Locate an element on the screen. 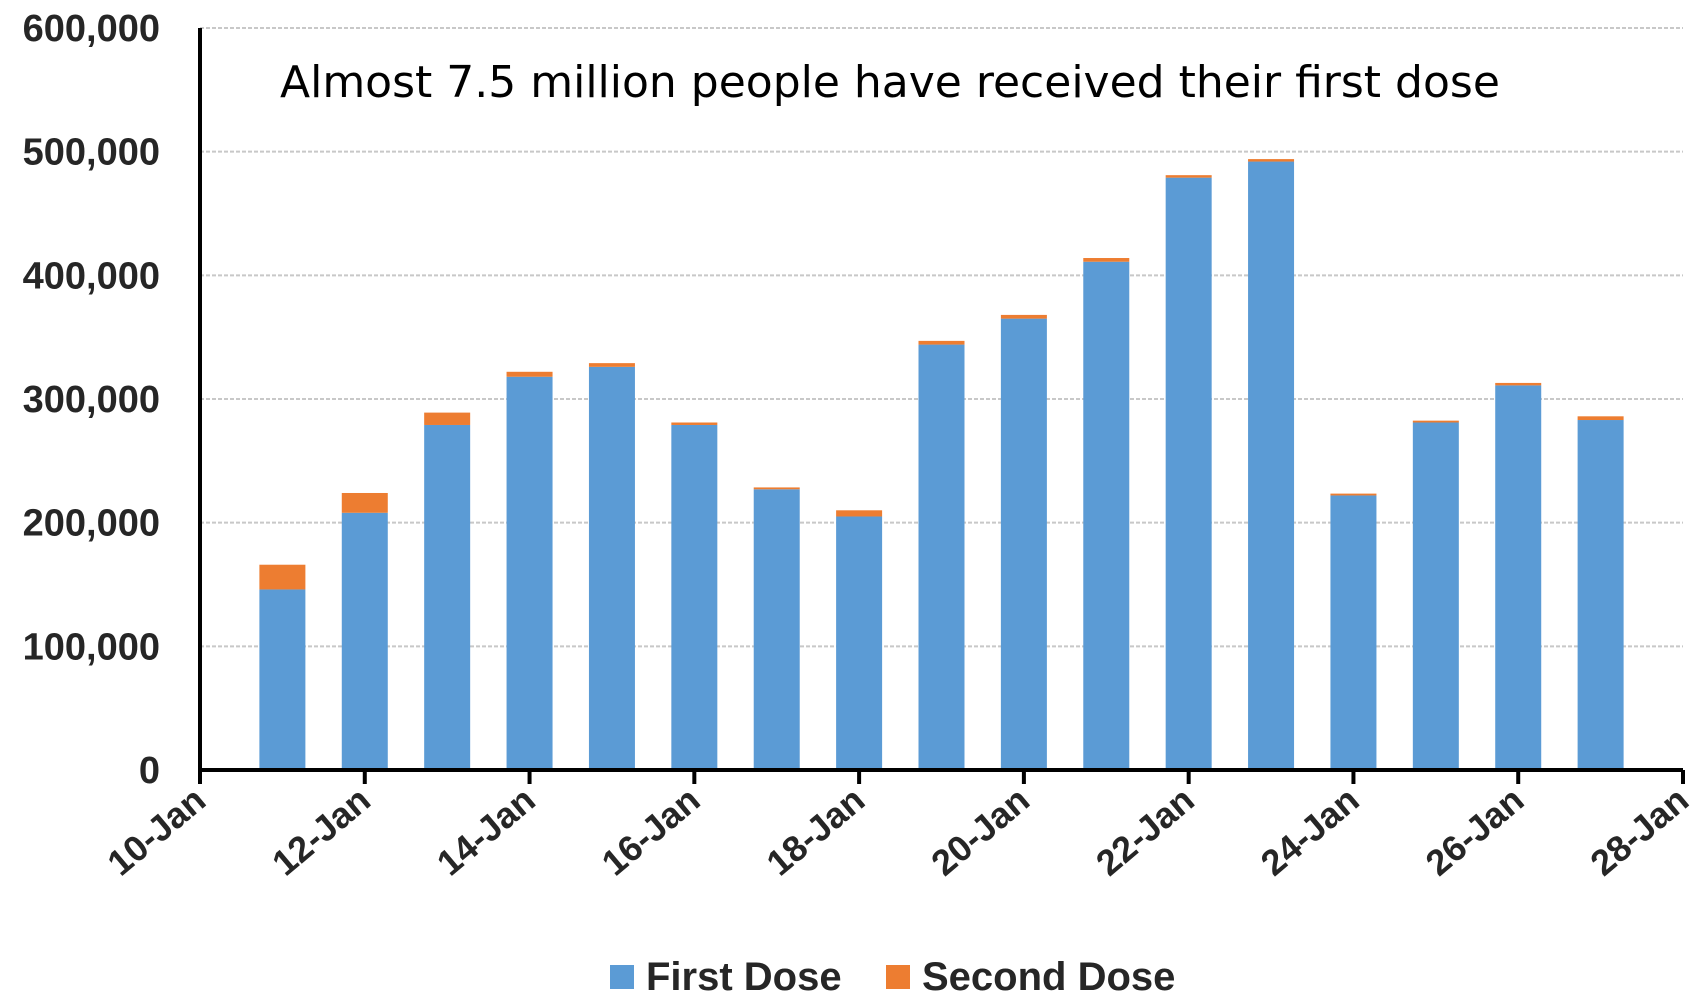 The width and height of the screenshot is (1695, 995). y-tick-label: 200,000 is located at coordinates (91, 524).